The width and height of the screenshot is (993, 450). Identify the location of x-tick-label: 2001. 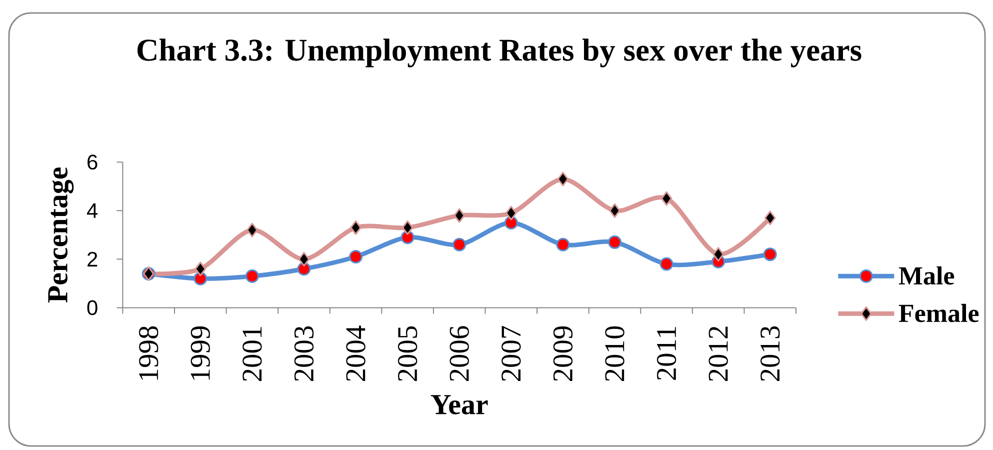
(252, 353).